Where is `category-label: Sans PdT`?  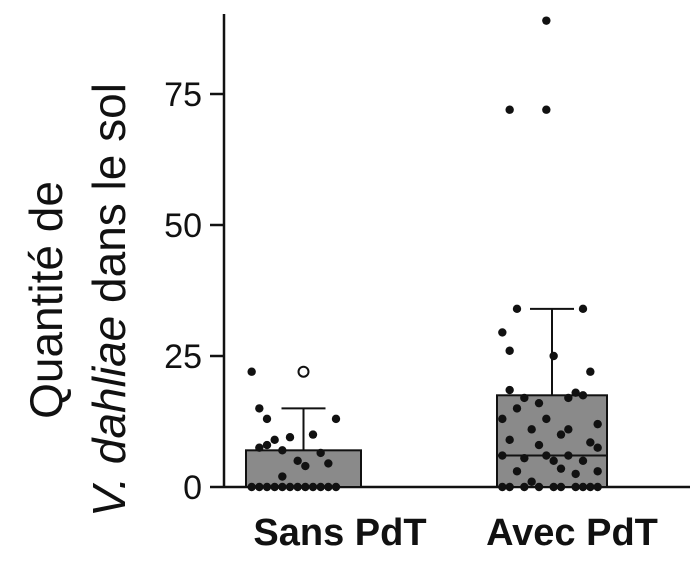 category-label: Sans PdT is located at coordinates (339, 533).